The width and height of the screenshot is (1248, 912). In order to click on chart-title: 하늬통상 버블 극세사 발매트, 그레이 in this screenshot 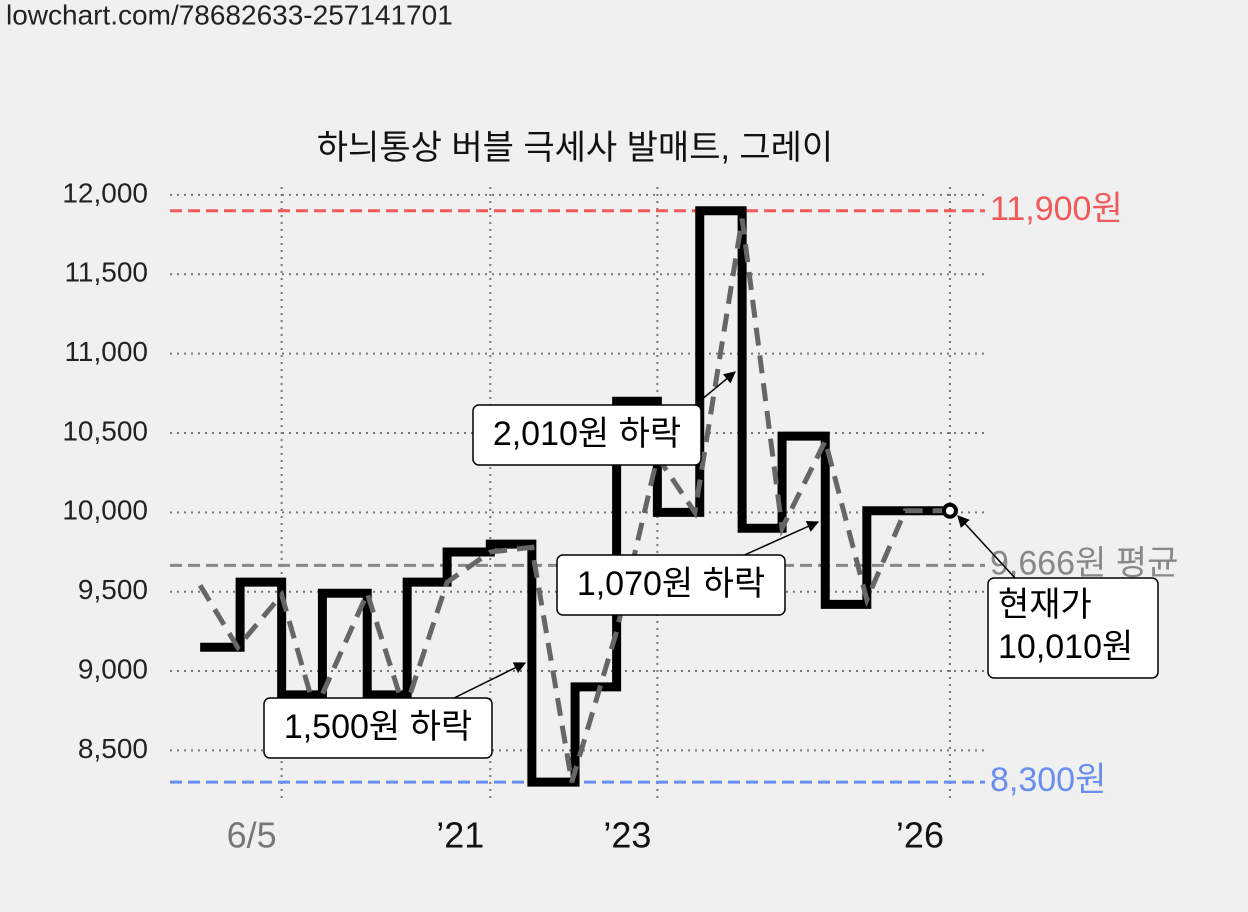, I will do `click(575, 148)`.